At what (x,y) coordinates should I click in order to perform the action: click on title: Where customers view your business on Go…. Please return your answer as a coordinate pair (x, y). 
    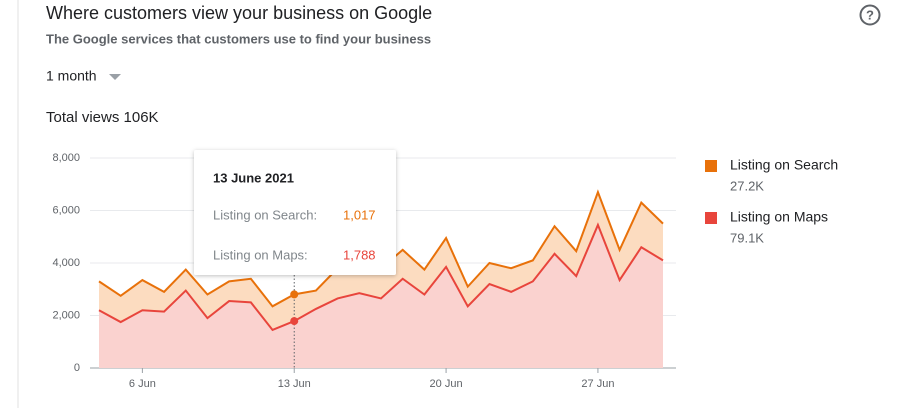
    Looking at the image, I should click on (239, 13).